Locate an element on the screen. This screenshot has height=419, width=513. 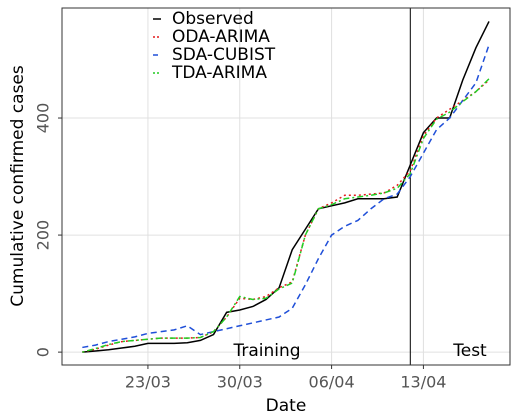
x-tick-label: 13/04 is located at coordinates (423, 382).